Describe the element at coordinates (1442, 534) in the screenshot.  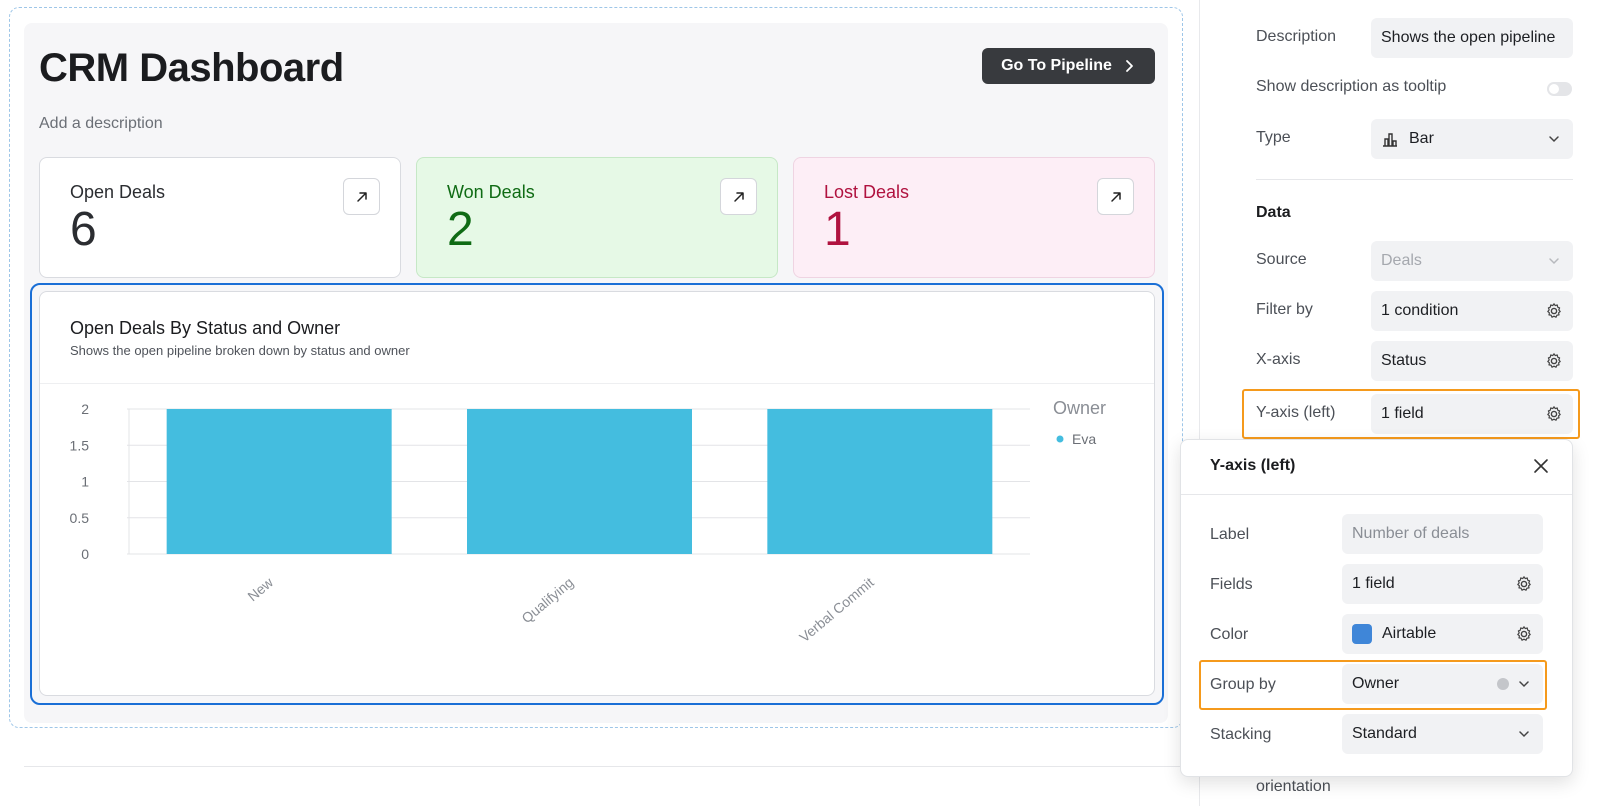
I see `label-input: Number of deals` at that location.